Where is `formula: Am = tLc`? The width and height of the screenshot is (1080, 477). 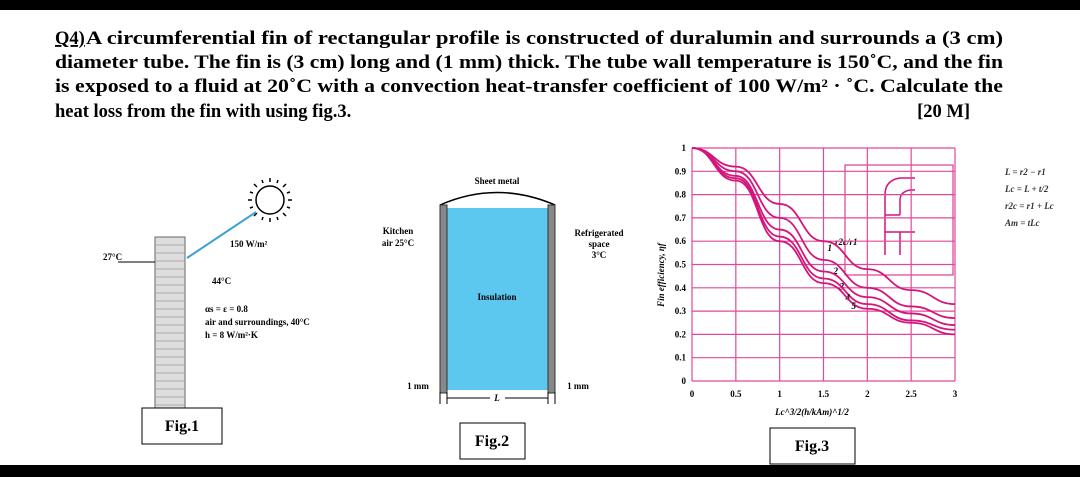 formula: Am = tLc is located at coordinates (1022, 223).